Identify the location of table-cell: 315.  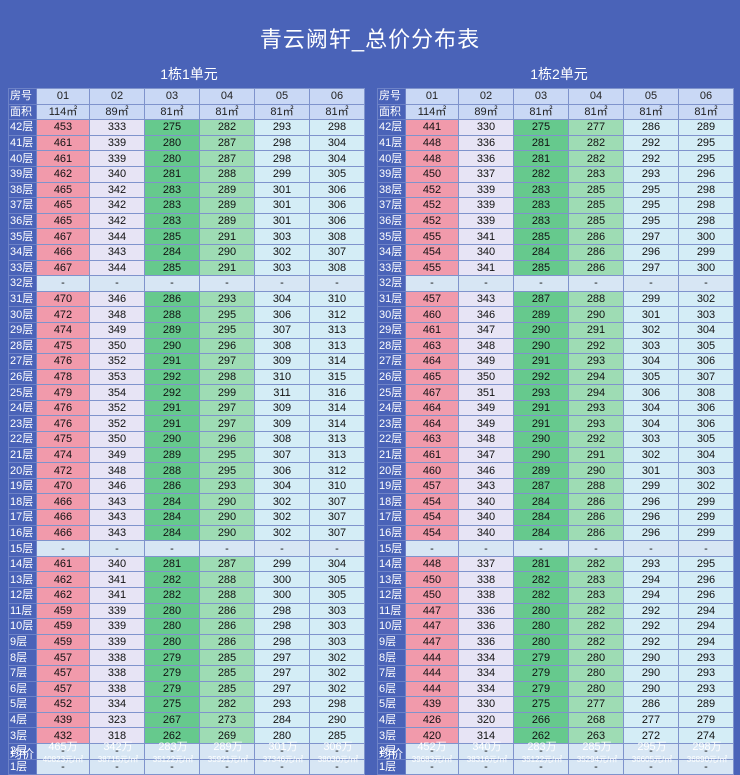
(337, 377).